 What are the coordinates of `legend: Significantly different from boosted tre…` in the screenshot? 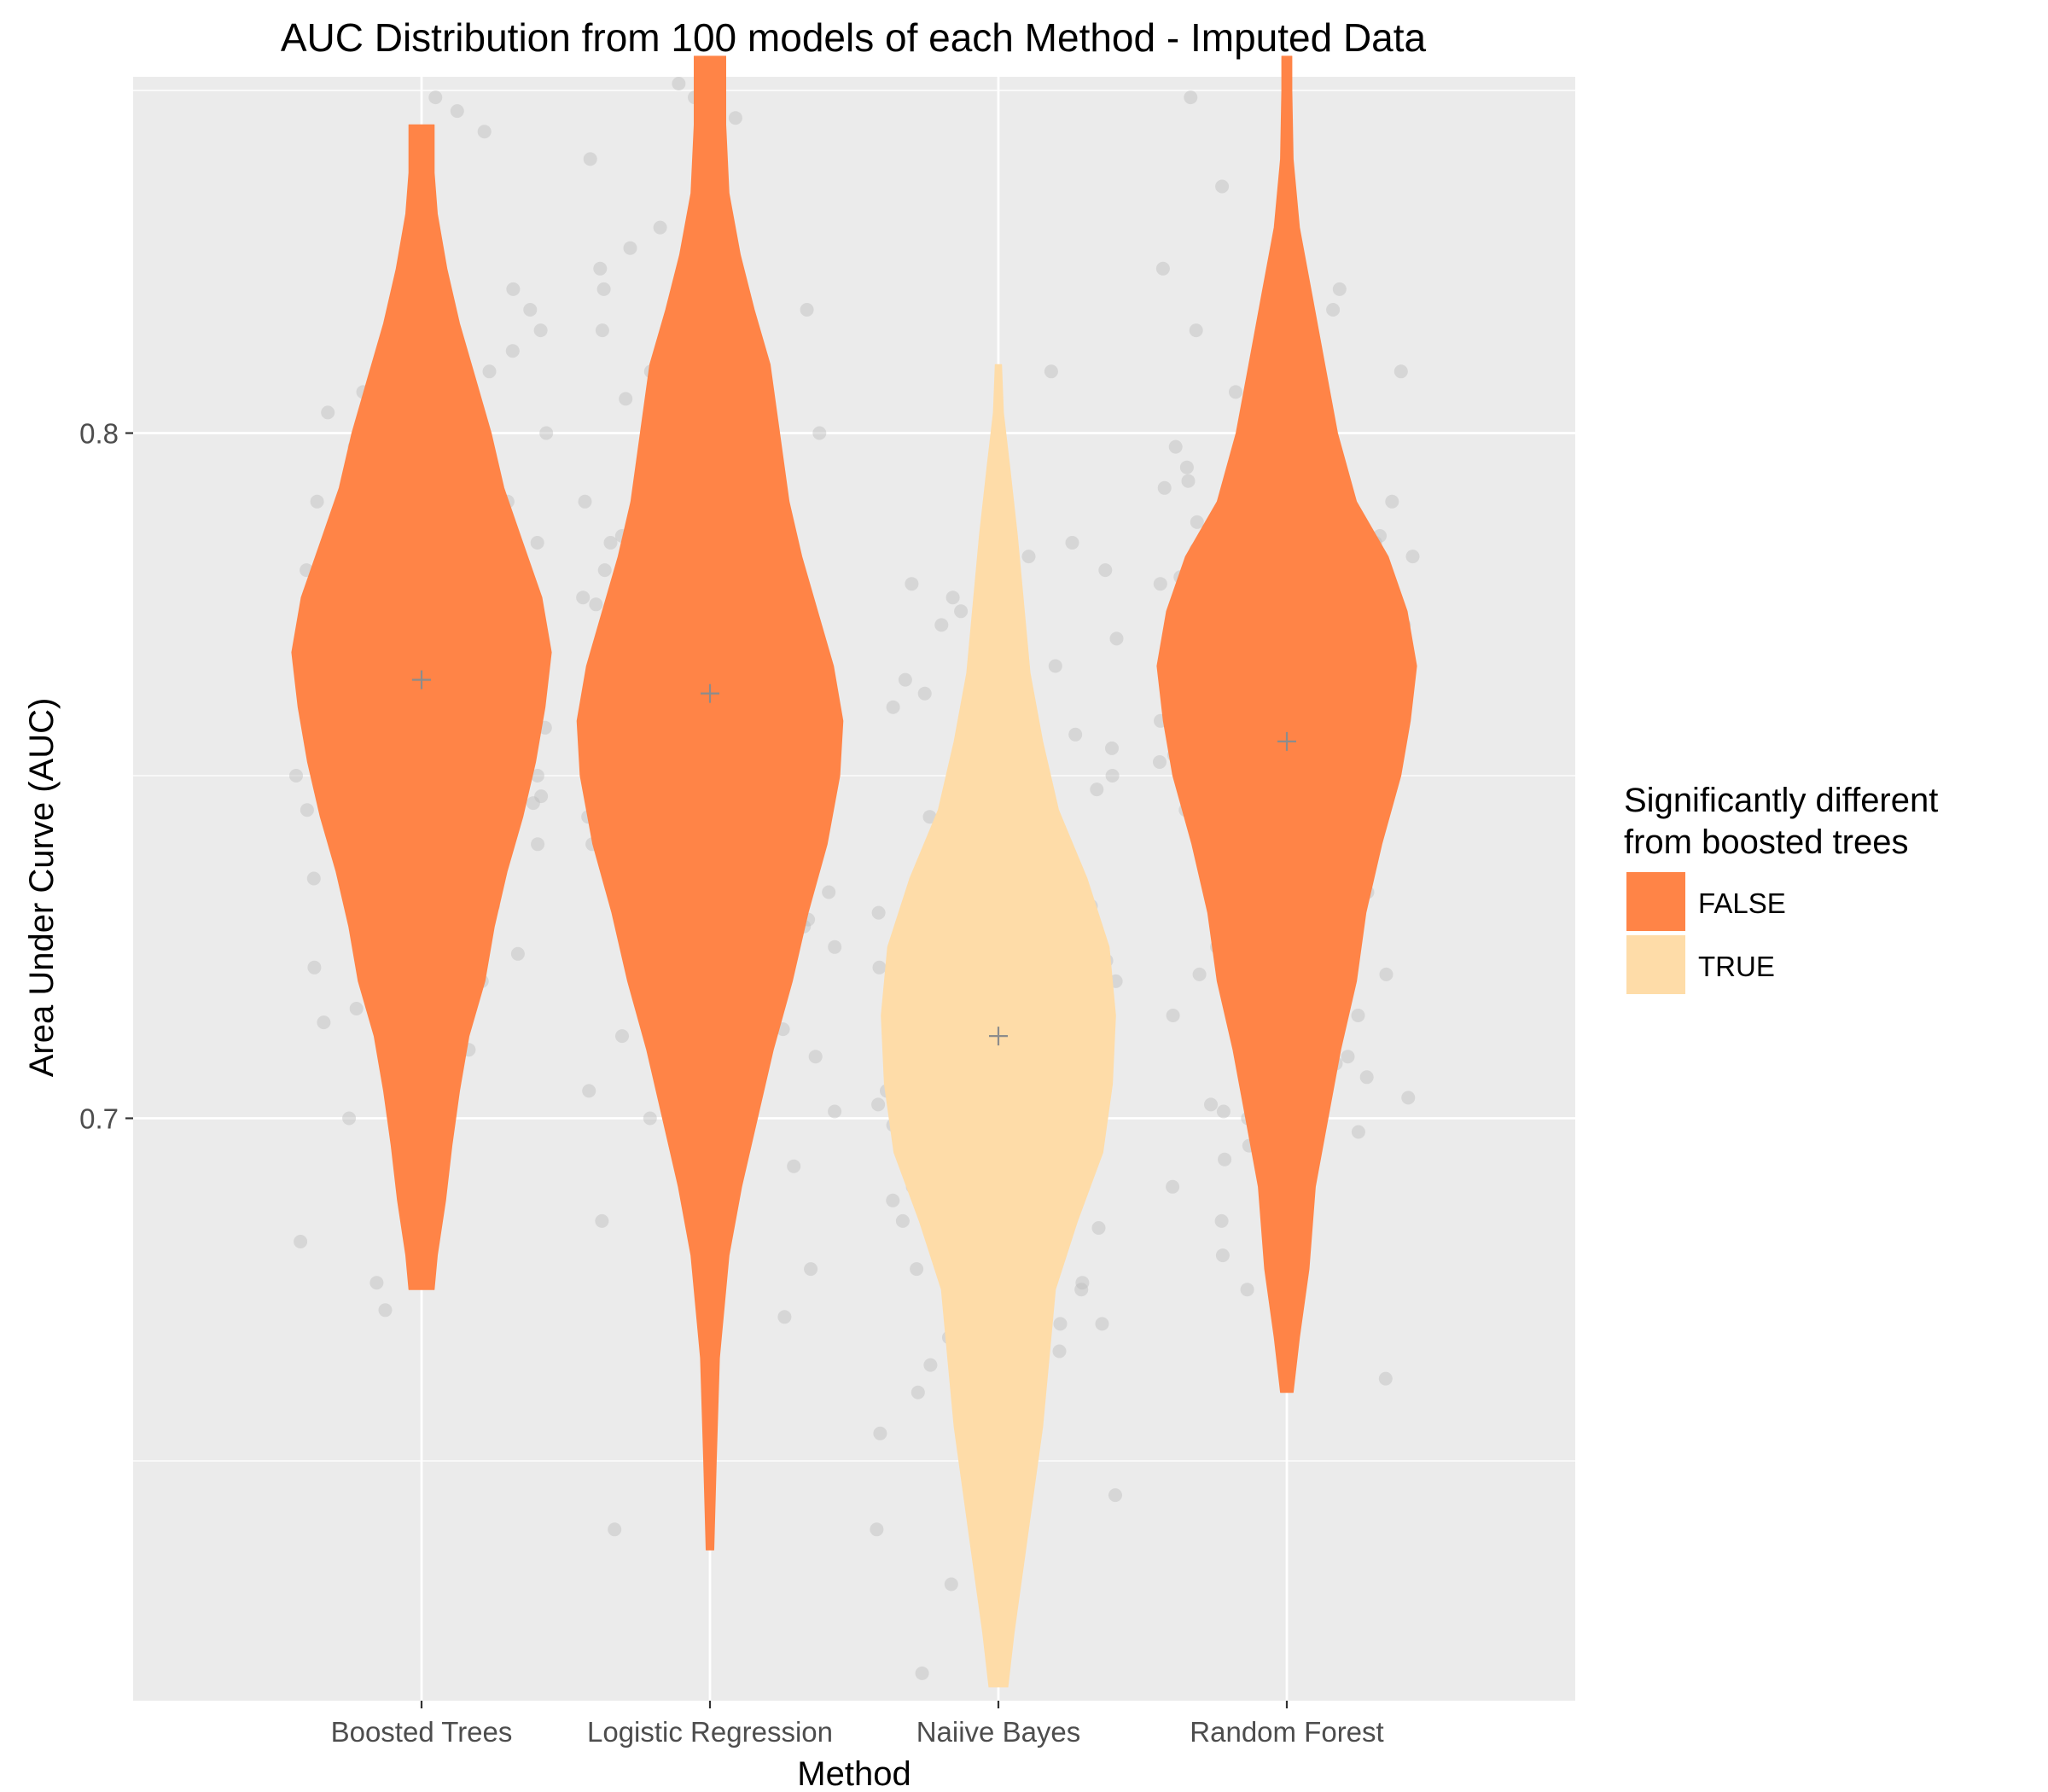 It's located at (1781, 888).